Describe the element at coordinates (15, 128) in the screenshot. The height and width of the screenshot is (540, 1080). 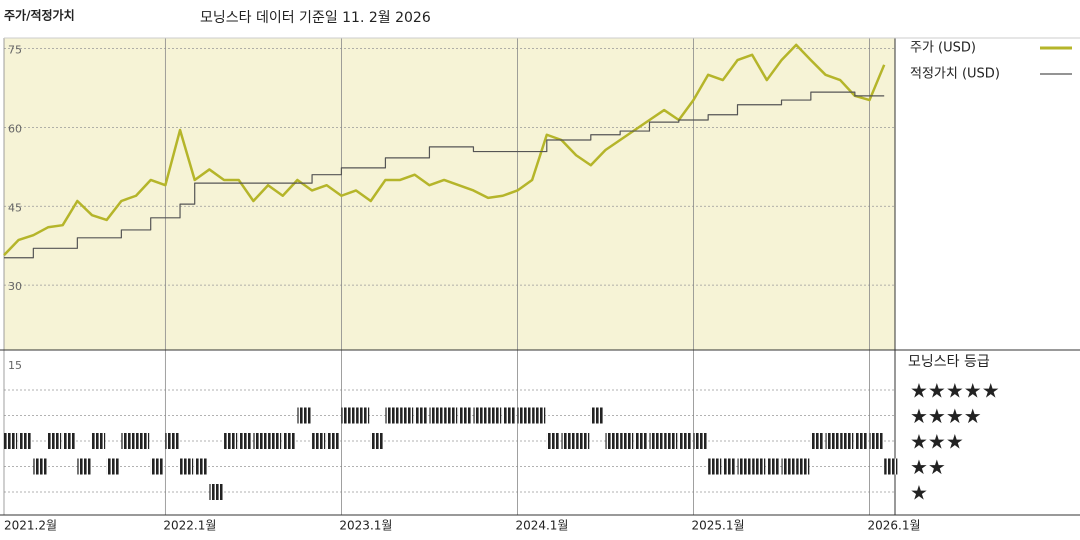
I see `y-tick-label: 60` at that location.